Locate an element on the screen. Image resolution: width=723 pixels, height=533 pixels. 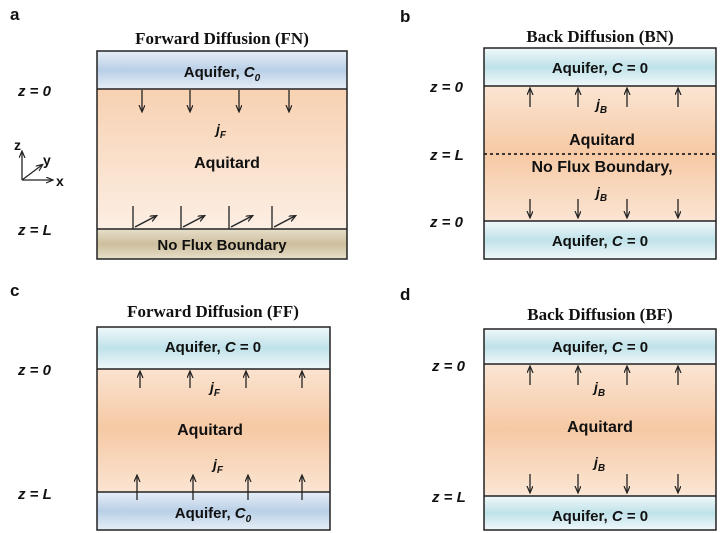
axis-label-y: y is located at coordinates (47, 160).